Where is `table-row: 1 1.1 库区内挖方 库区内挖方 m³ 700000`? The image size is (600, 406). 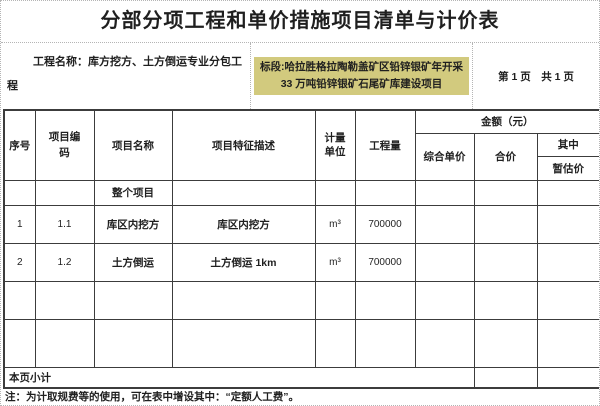 table-row: 1 1.1 库区内挖方 库区内挖方 m³ 700000 is located at coordinates (301, 224).